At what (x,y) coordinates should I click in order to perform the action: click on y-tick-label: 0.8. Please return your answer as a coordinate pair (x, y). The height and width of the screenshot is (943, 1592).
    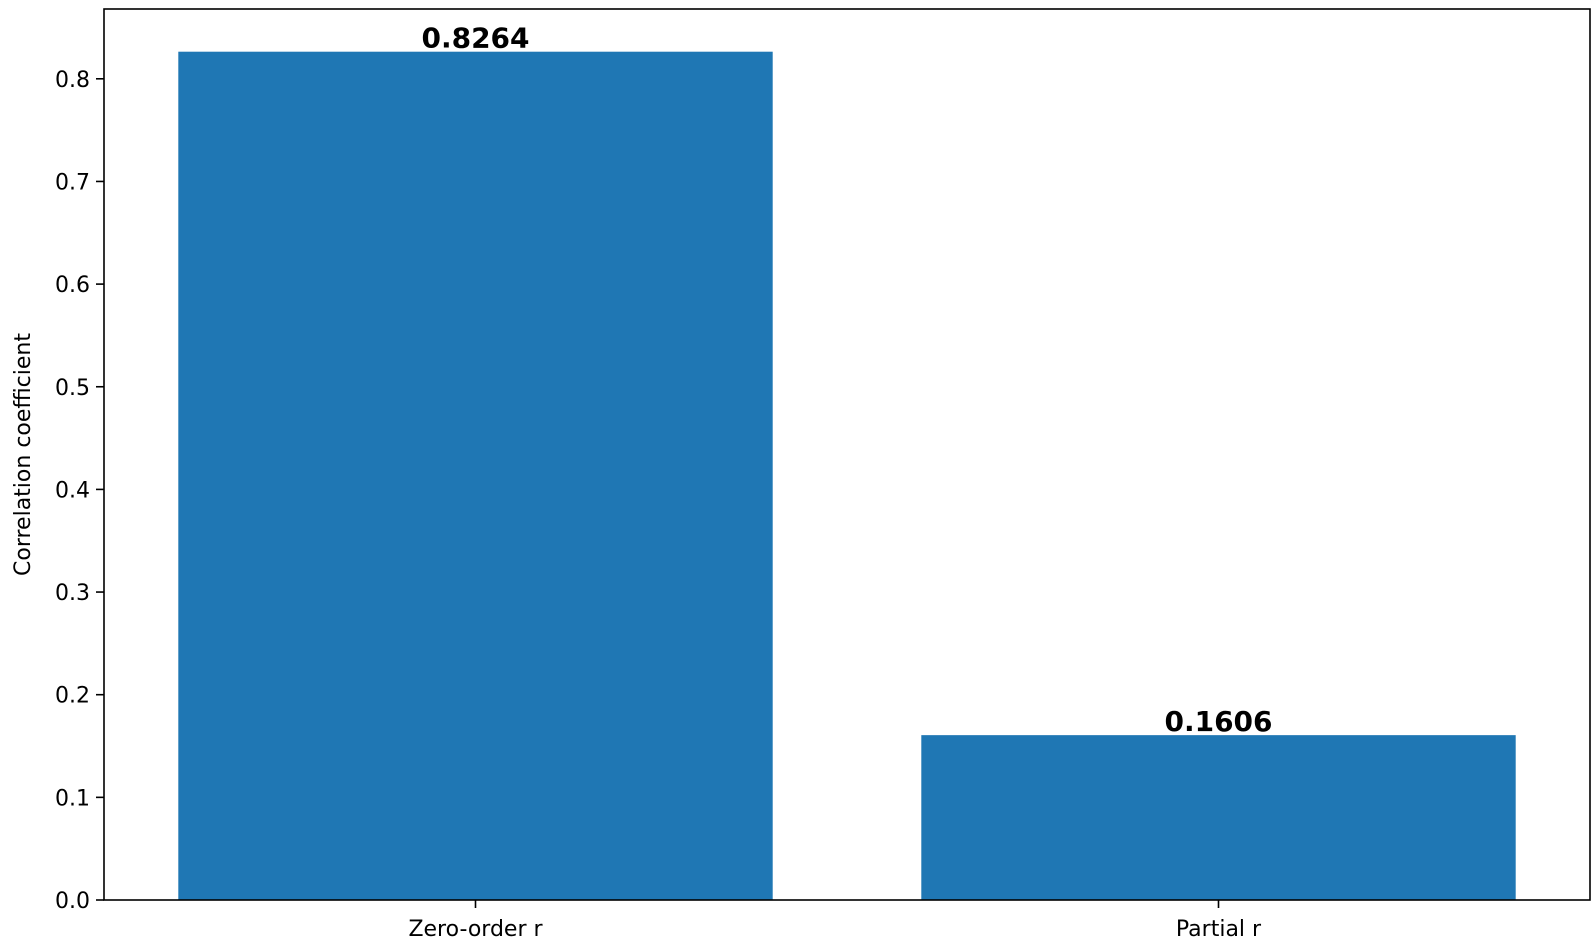
    Looking at the image, I should click on (72, 80).